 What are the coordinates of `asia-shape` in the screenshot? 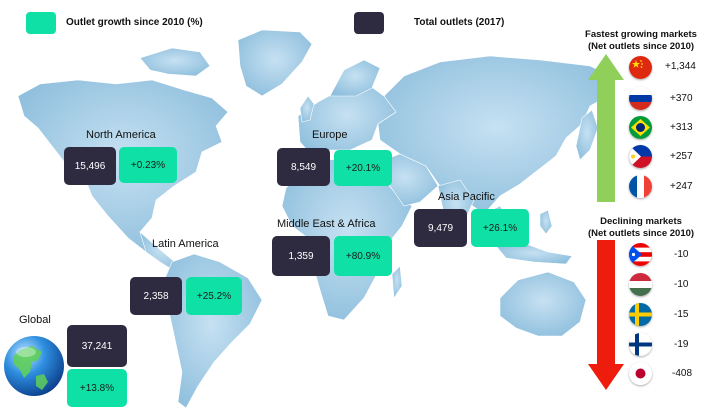 It's located at (497, 135).